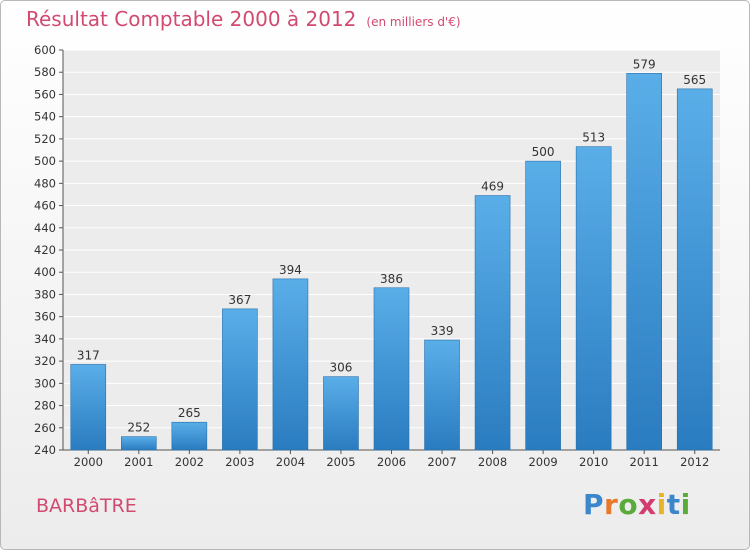 This screenshot has width=750, height=550. I want to click on x-tick-label-2003: 2003, so click(239, 462).